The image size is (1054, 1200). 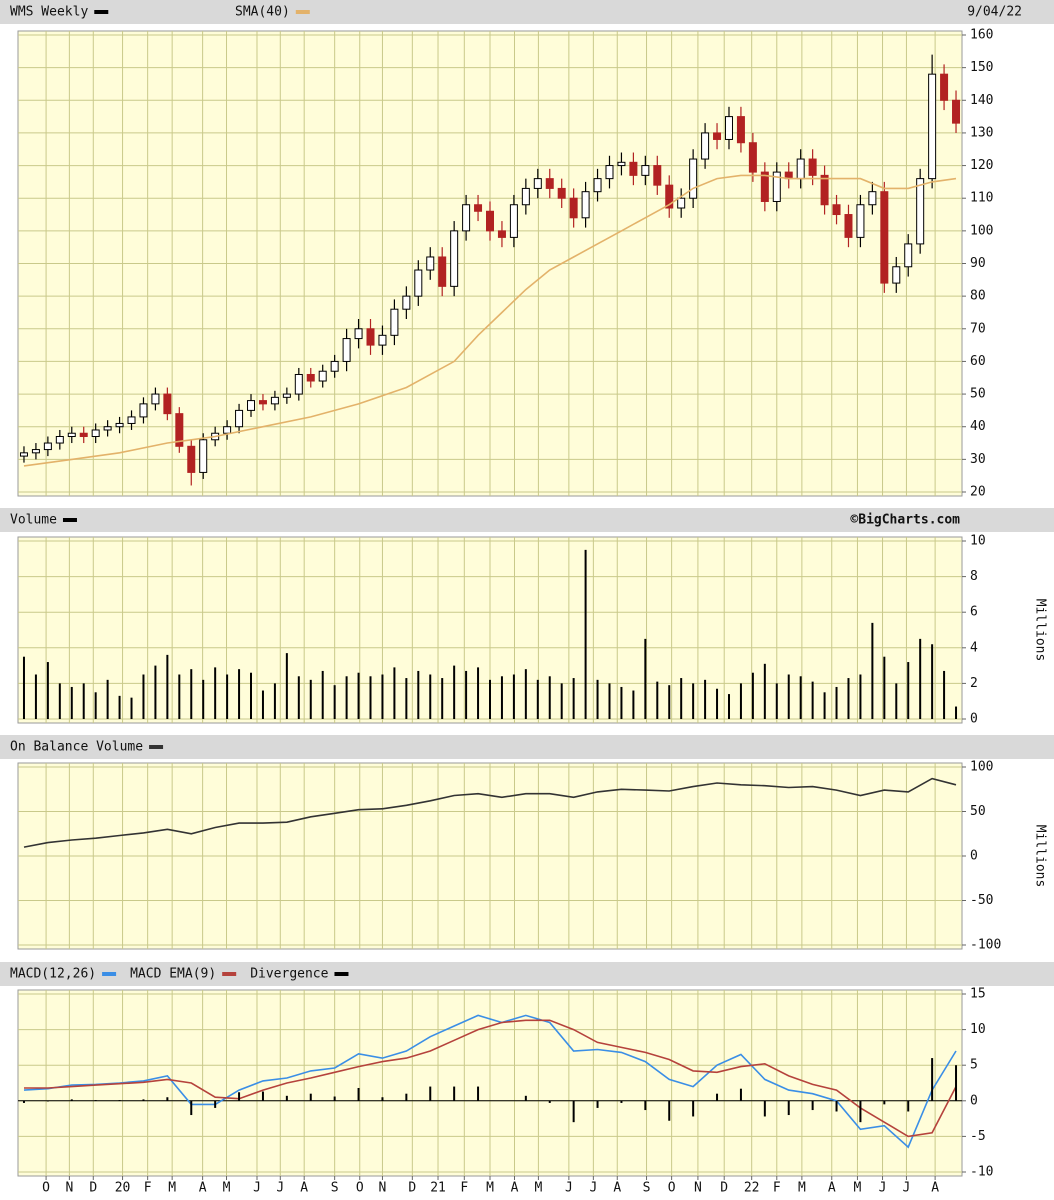 What do you see at coordinates (752, 1188) in the screenshot?
I see `x-tick-label: 22` at bounding box center [752, 1188].